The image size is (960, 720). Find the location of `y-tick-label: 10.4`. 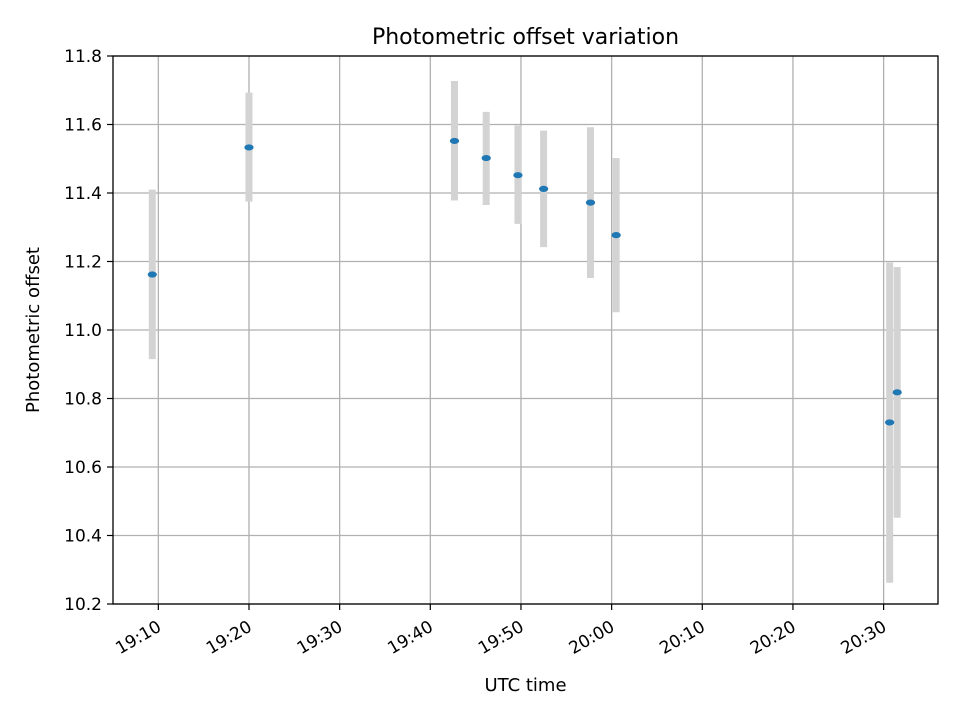

y-tick-label: 10.4 is located at coordinates (83, 537).